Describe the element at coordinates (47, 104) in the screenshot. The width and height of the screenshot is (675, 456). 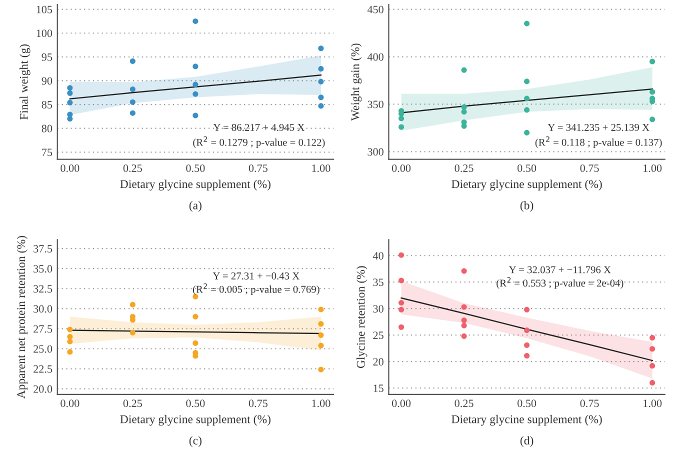
I see `y-tick-label: 85` at that location.